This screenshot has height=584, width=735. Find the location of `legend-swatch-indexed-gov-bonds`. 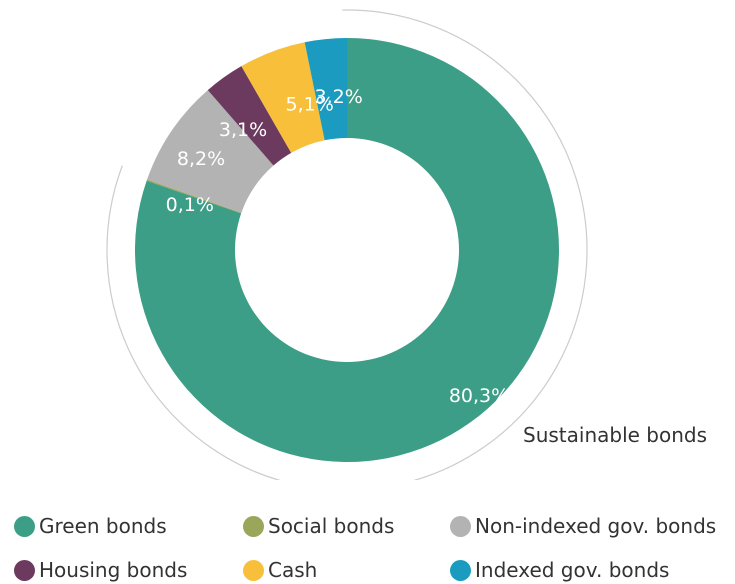

legend-swatch-indexed-gov-bonds is located at coordinates (460, 570).